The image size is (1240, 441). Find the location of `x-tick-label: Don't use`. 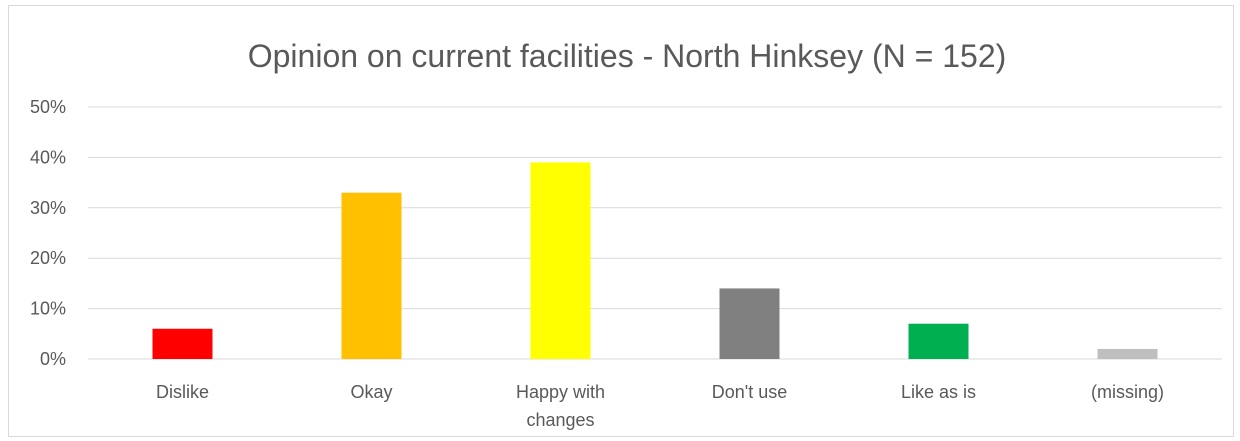

x-tick-label: Don't use is located at coordinates (749, 392).